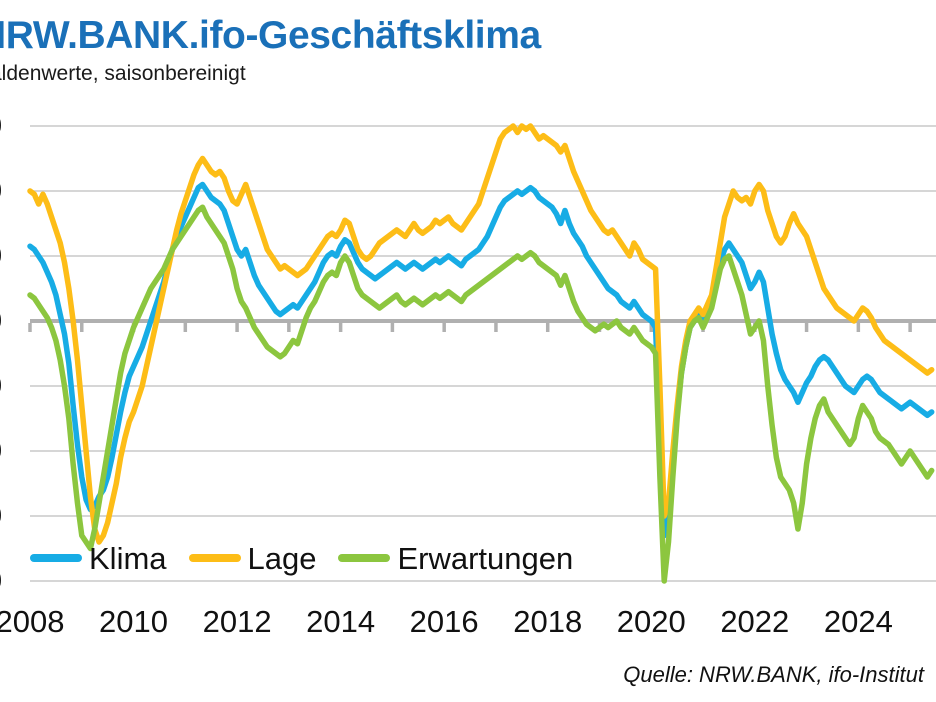  What do you see at coordinates (123, 73) in the screenshot?
I see `page-subtitle: Saldenwerte, saisonbereinigt` at bounding box center [123, 73].